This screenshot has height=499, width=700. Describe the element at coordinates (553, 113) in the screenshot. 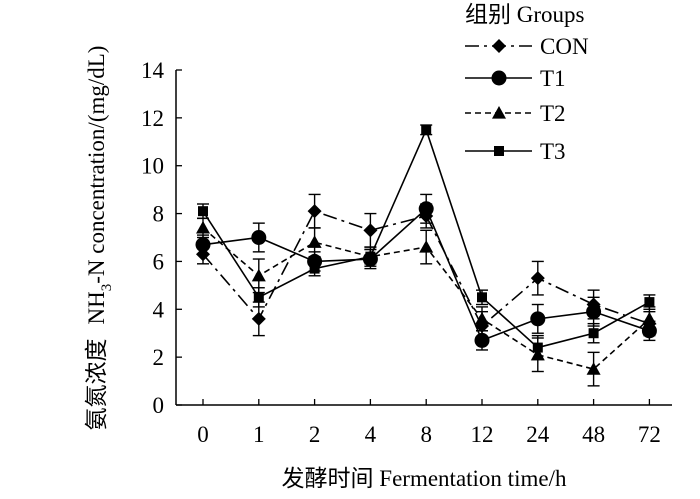

I see `legend-label: T2` at that location.